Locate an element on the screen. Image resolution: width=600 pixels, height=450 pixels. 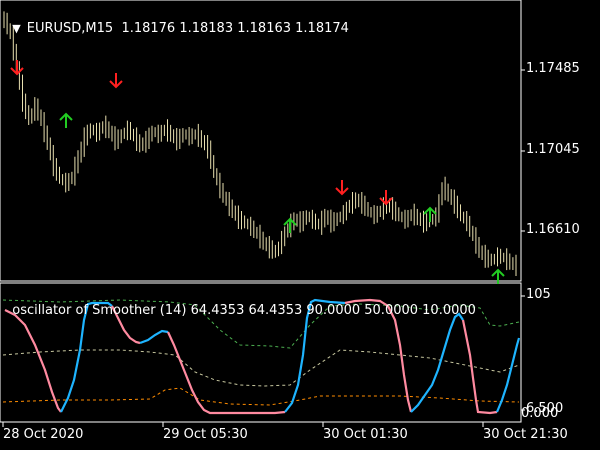
oscillator-min-label: 0.000 is located at coordinates (540, 413).